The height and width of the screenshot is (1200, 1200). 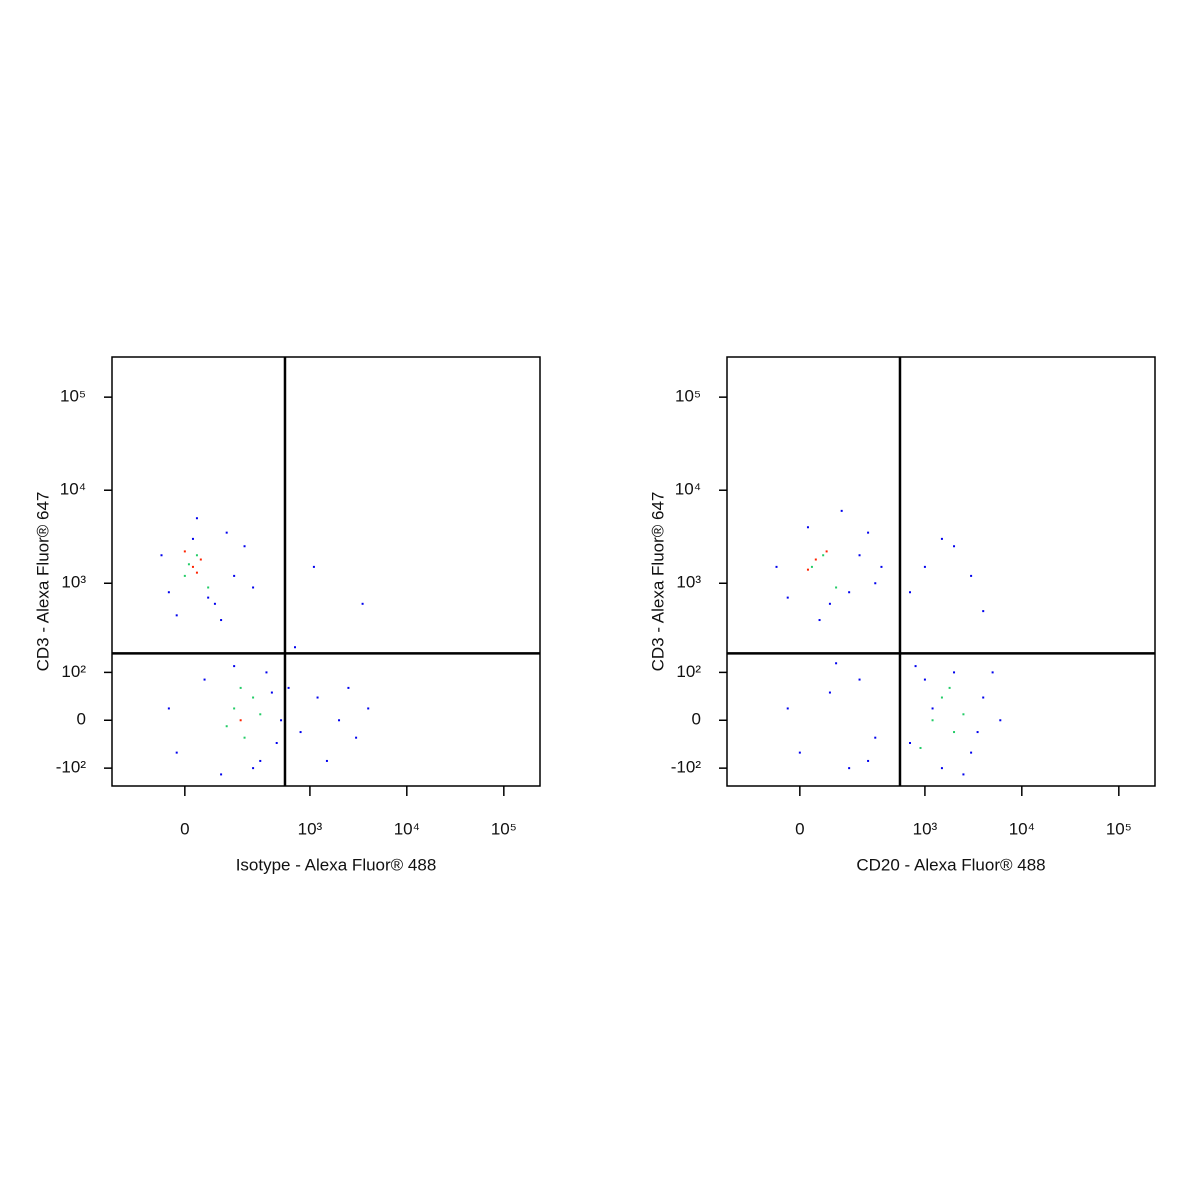 What do you see at coordinates (799, 828) in the screenshot?
I see `x-tick-label: 0` at bounding box center [799, 828].